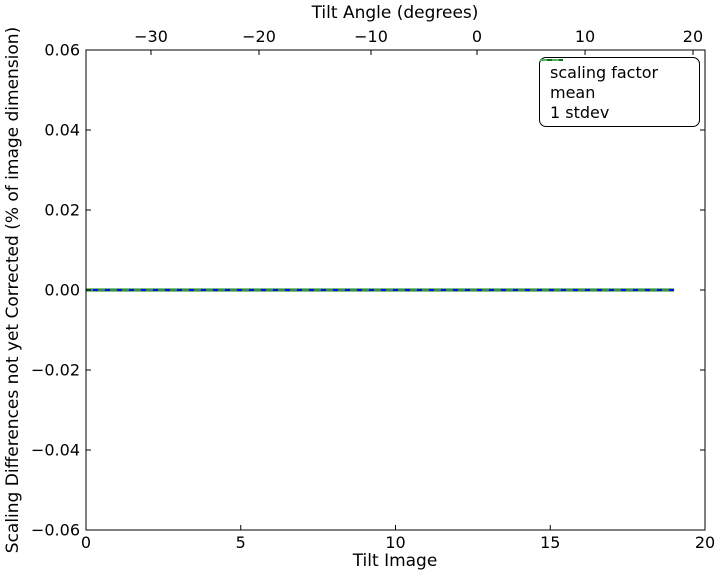 Image resolution: width=725 pixels, height=579 pixels. Describe the element at coordinates (550, 542) in the screenshot. I see `x-tick-label: 15` at that location.